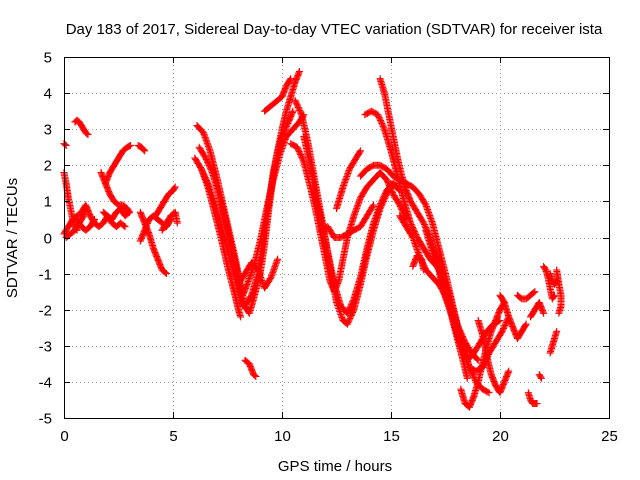 This screenshot has width=640, height=480. What do you see at coordinates (45, 383) in the screenshot?
I see `y-tick-label: -4` at bounding box center [45, 383].